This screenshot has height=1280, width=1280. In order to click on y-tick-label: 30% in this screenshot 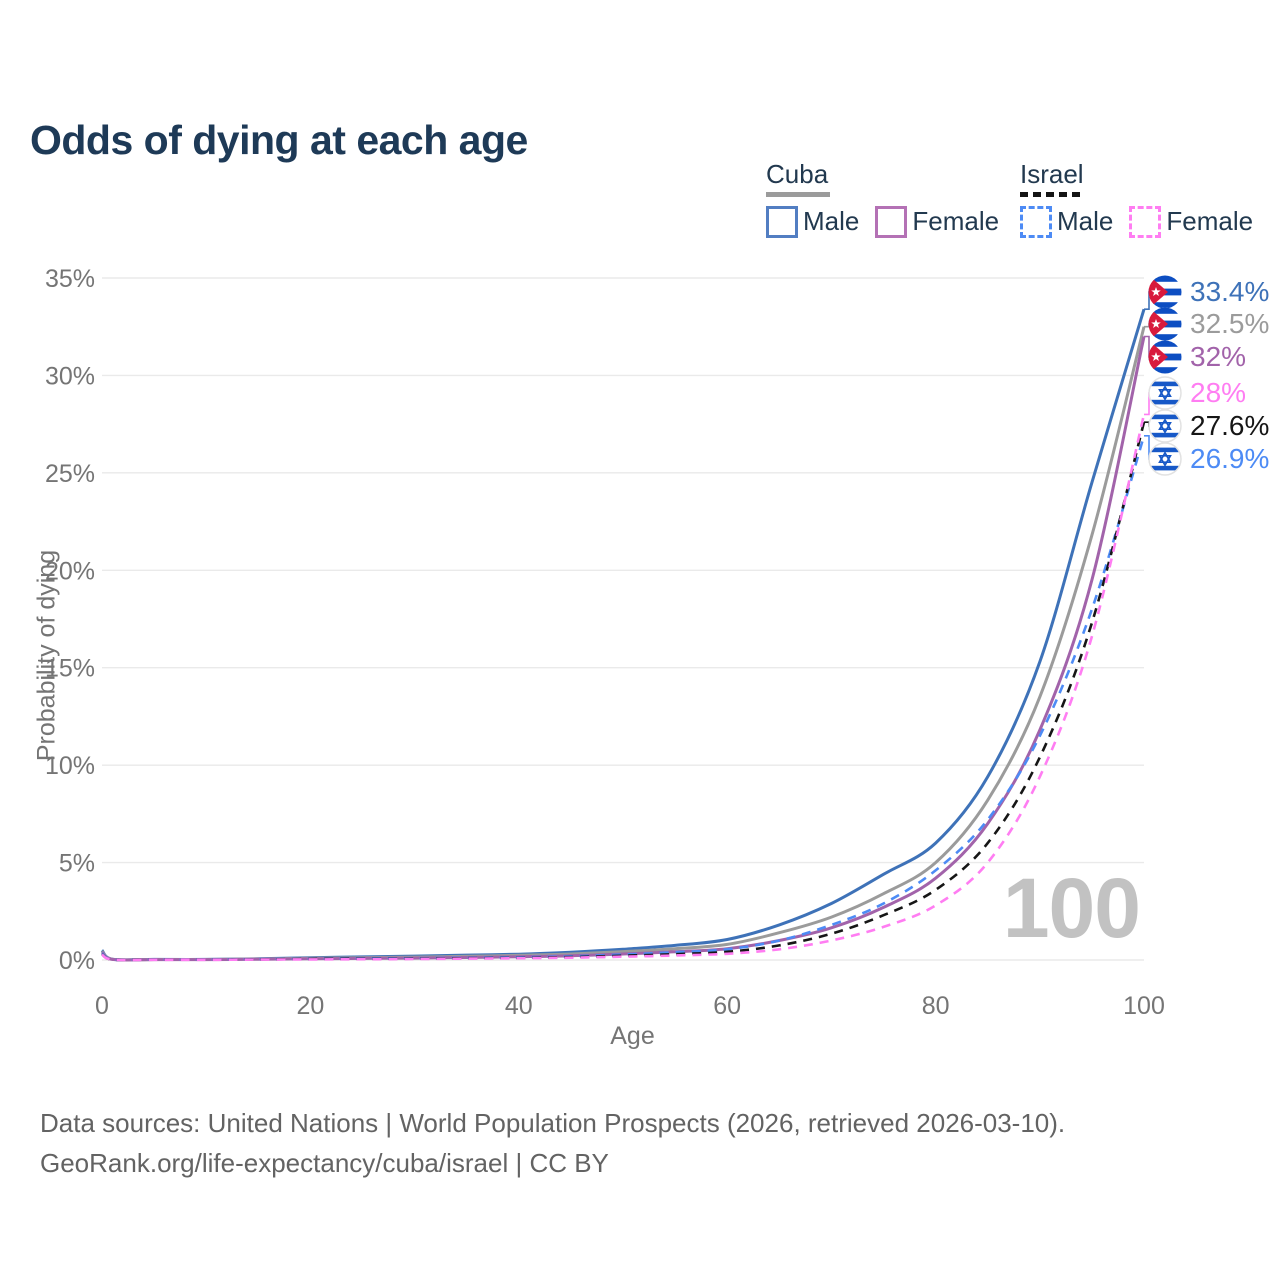, I will do `click(70, 376)`.